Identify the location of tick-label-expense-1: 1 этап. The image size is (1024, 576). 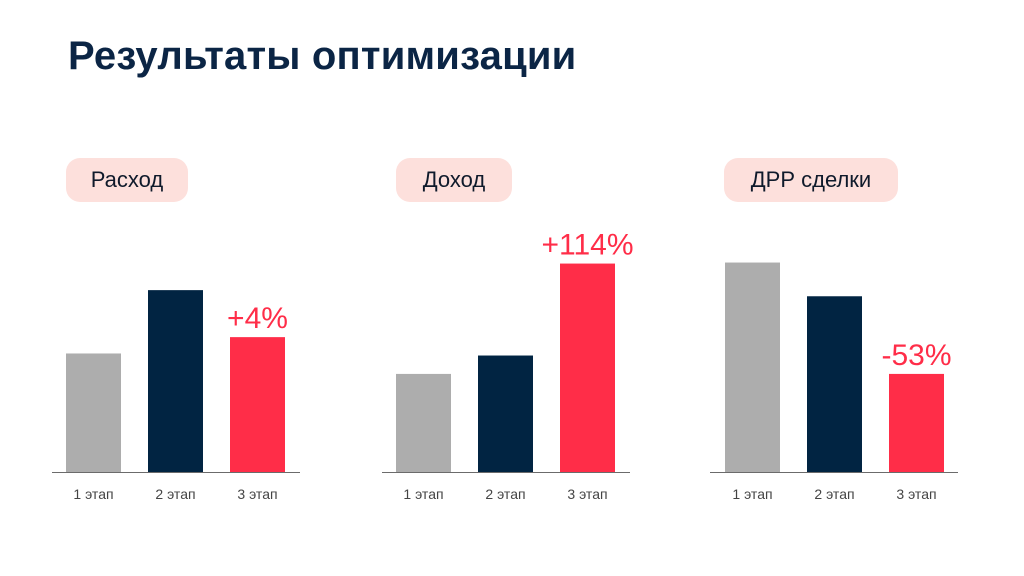
(93, 494).